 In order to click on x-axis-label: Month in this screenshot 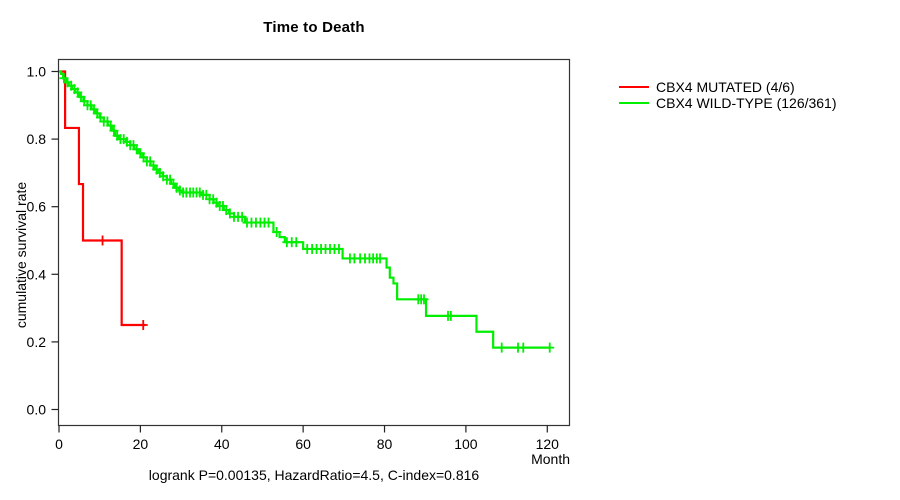, I will do `click(550, 459)`.